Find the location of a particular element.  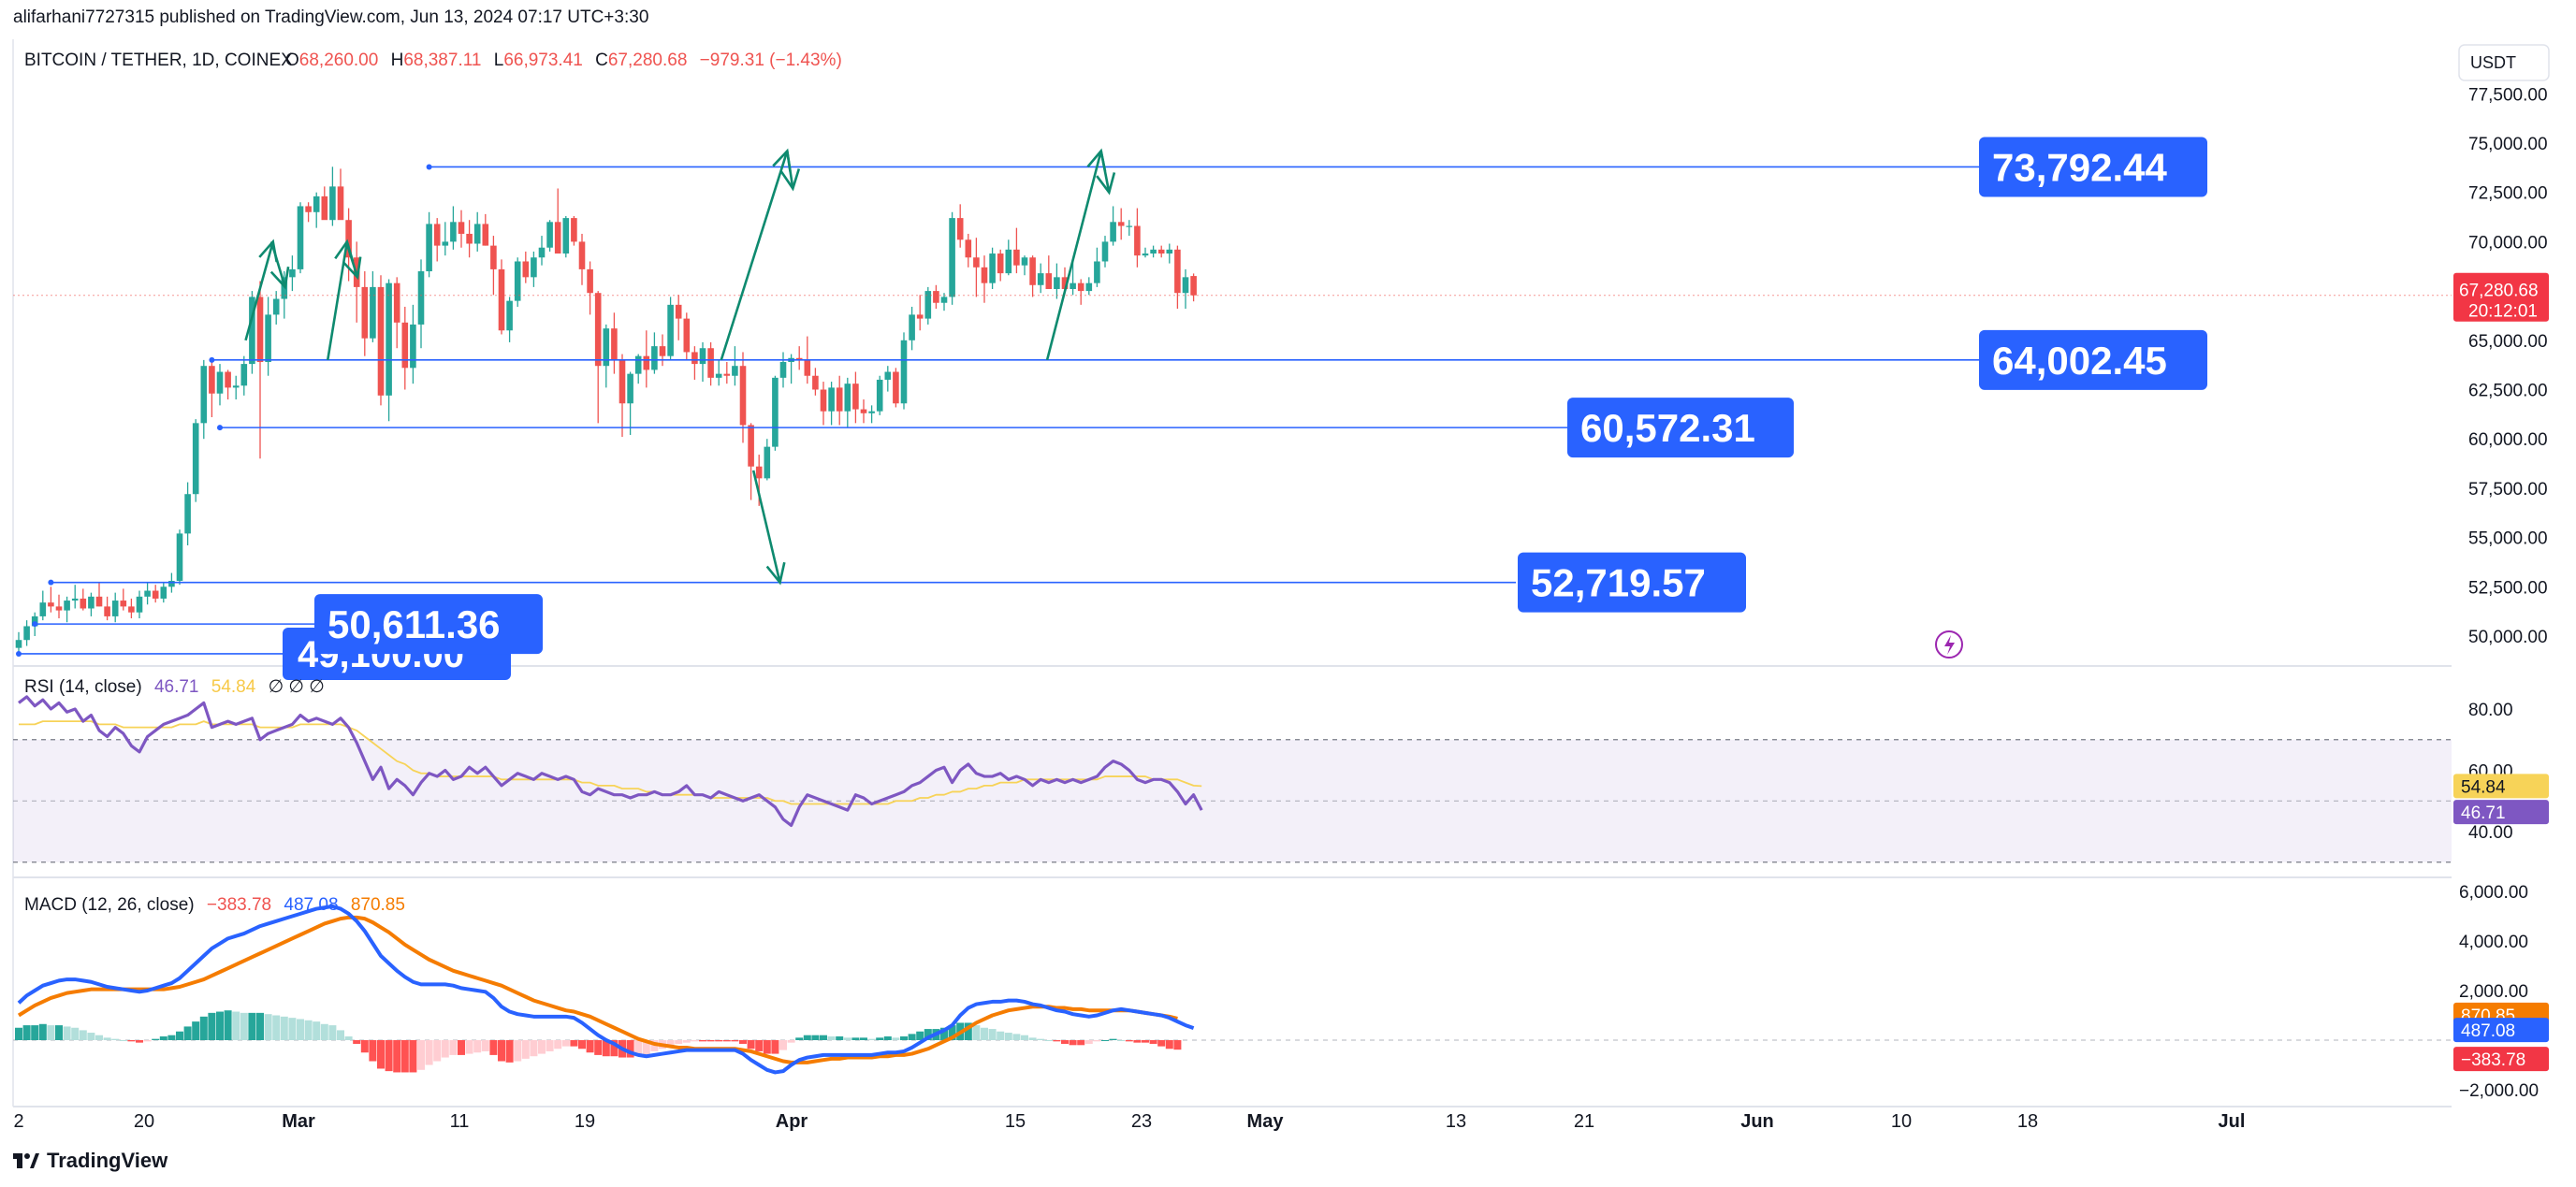

projection-arrow-up-left-b is located at coordinates (790, 170).